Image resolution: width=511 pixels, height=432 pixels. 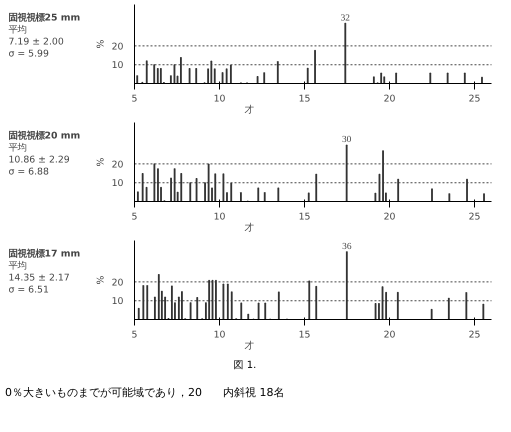 What do you see at coordinates (44, 254) in the screenshot?
I see `text: 固視視標17 mm` at bounding box center [44, 254].